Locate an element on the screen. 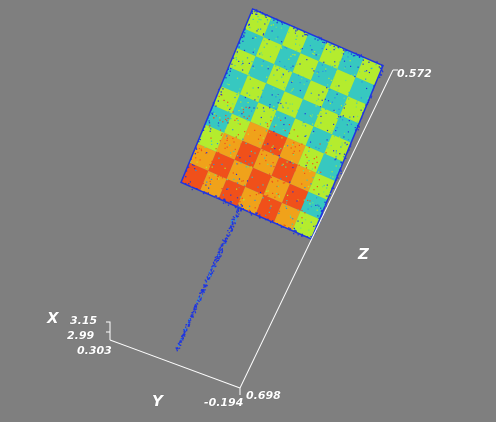 This screenshot has height=422, width=496. z-axis-label: Z is located at coordinates (363, 254).